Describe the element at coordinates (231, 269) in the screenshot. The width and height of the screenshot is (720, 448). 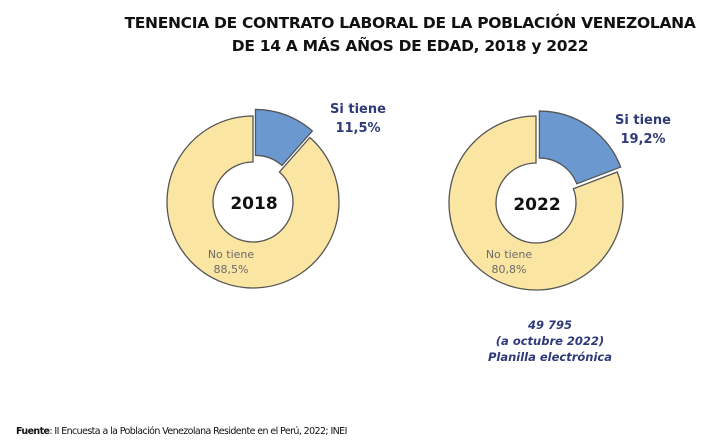
I see `label-2018-no-tiene-value: 88,5%` at that location.